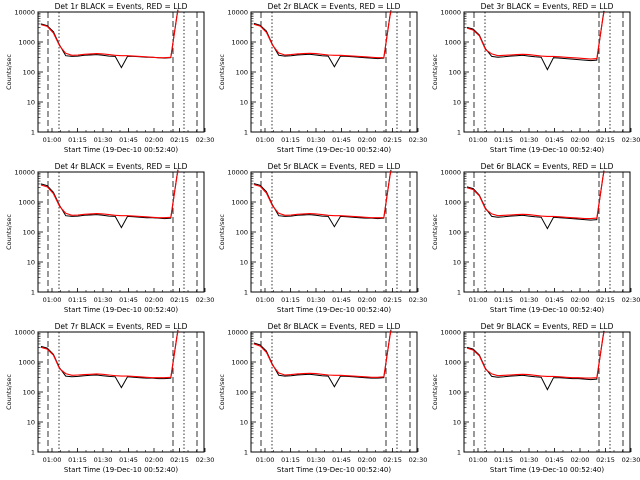  What do you see at coordinates (547, 326) in the screenshot?
I see `chart-title: Det 9r BLACK = Events, RED = LLD` at bounding box center [547, 326].